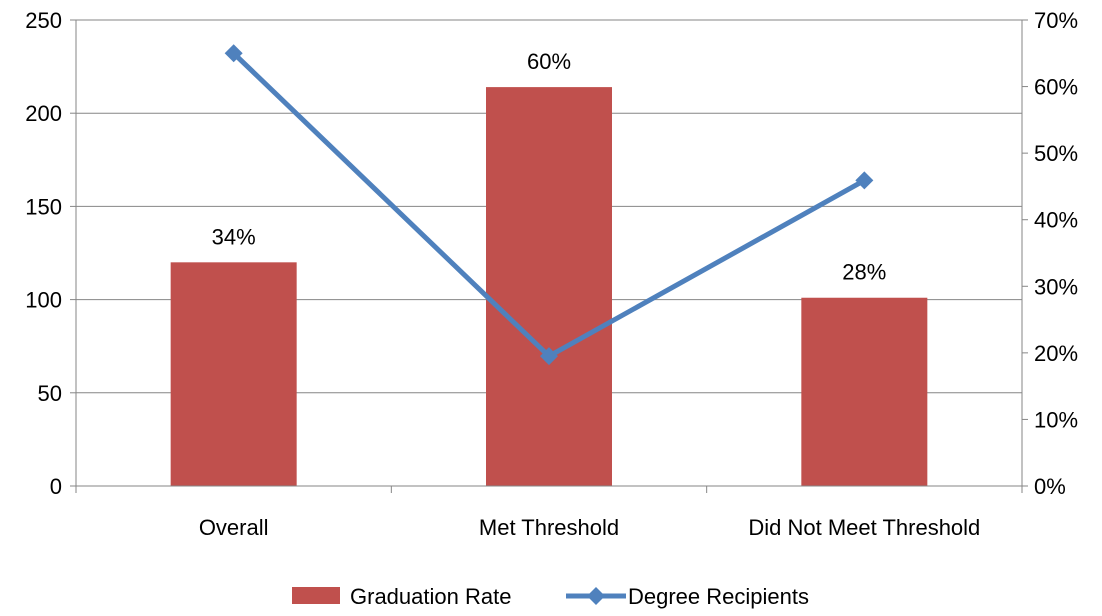 The image size is (1102, 616). What do you see at coordinates (50, 393) in the screenshot?
I see `left-tick-label: 50` at bounding box center [50, 393].